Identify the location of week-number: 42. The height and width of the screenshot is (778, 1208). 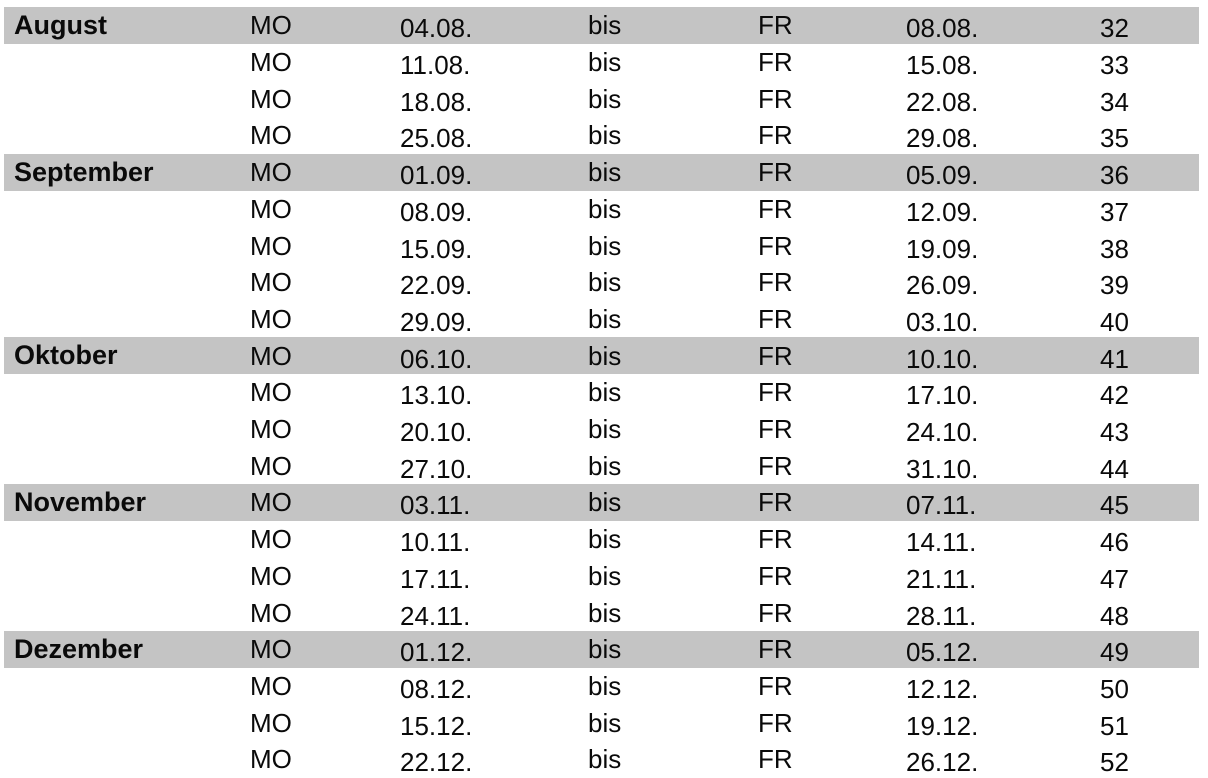
(1114, 395).